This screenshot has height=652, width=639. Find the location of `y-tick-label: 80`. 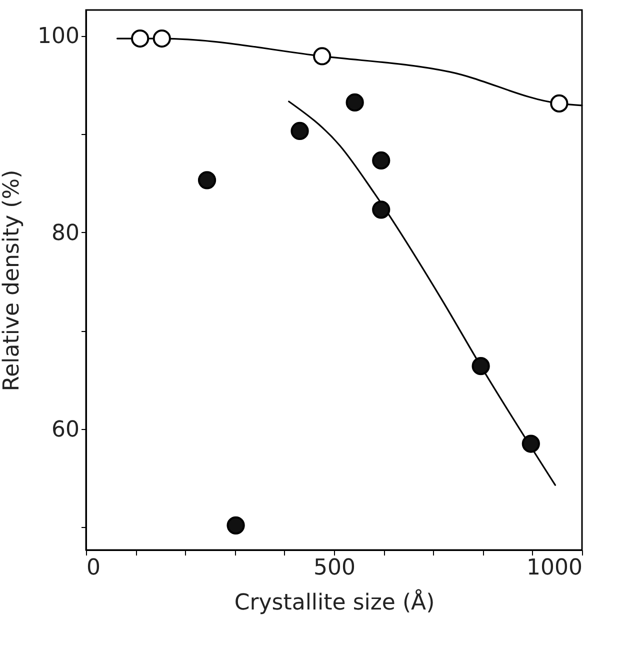

y-tick-label: 80 is located at coordinates (66, 233).